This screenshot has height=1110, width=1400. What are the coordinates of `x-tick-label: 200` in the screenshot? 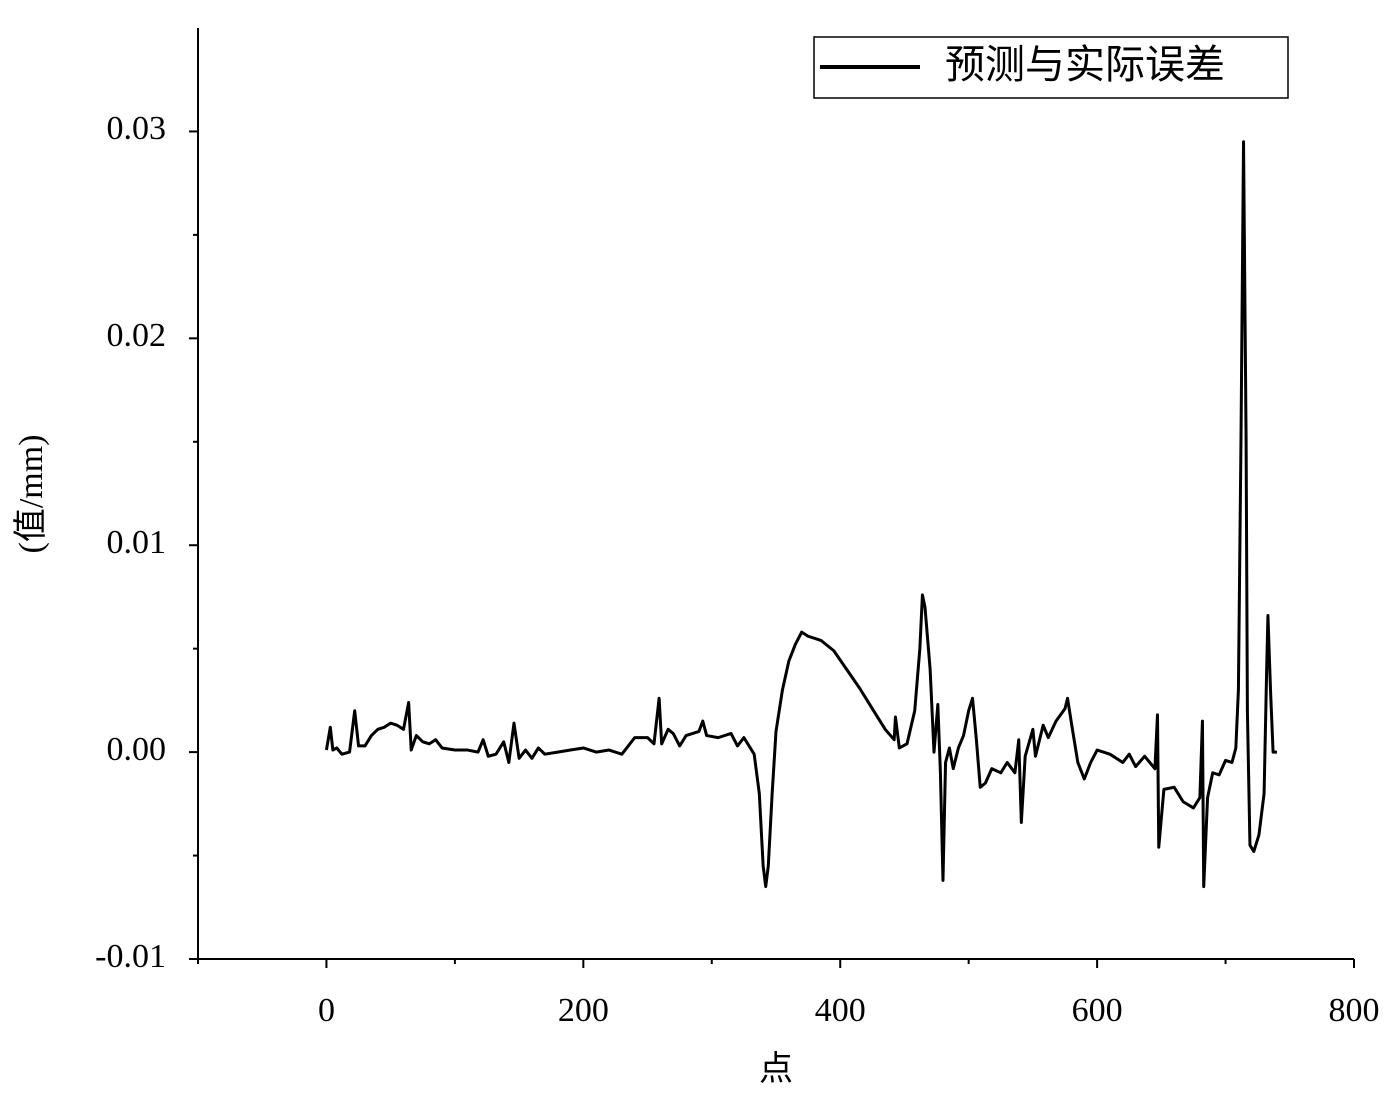 It's located at (583, 1010).